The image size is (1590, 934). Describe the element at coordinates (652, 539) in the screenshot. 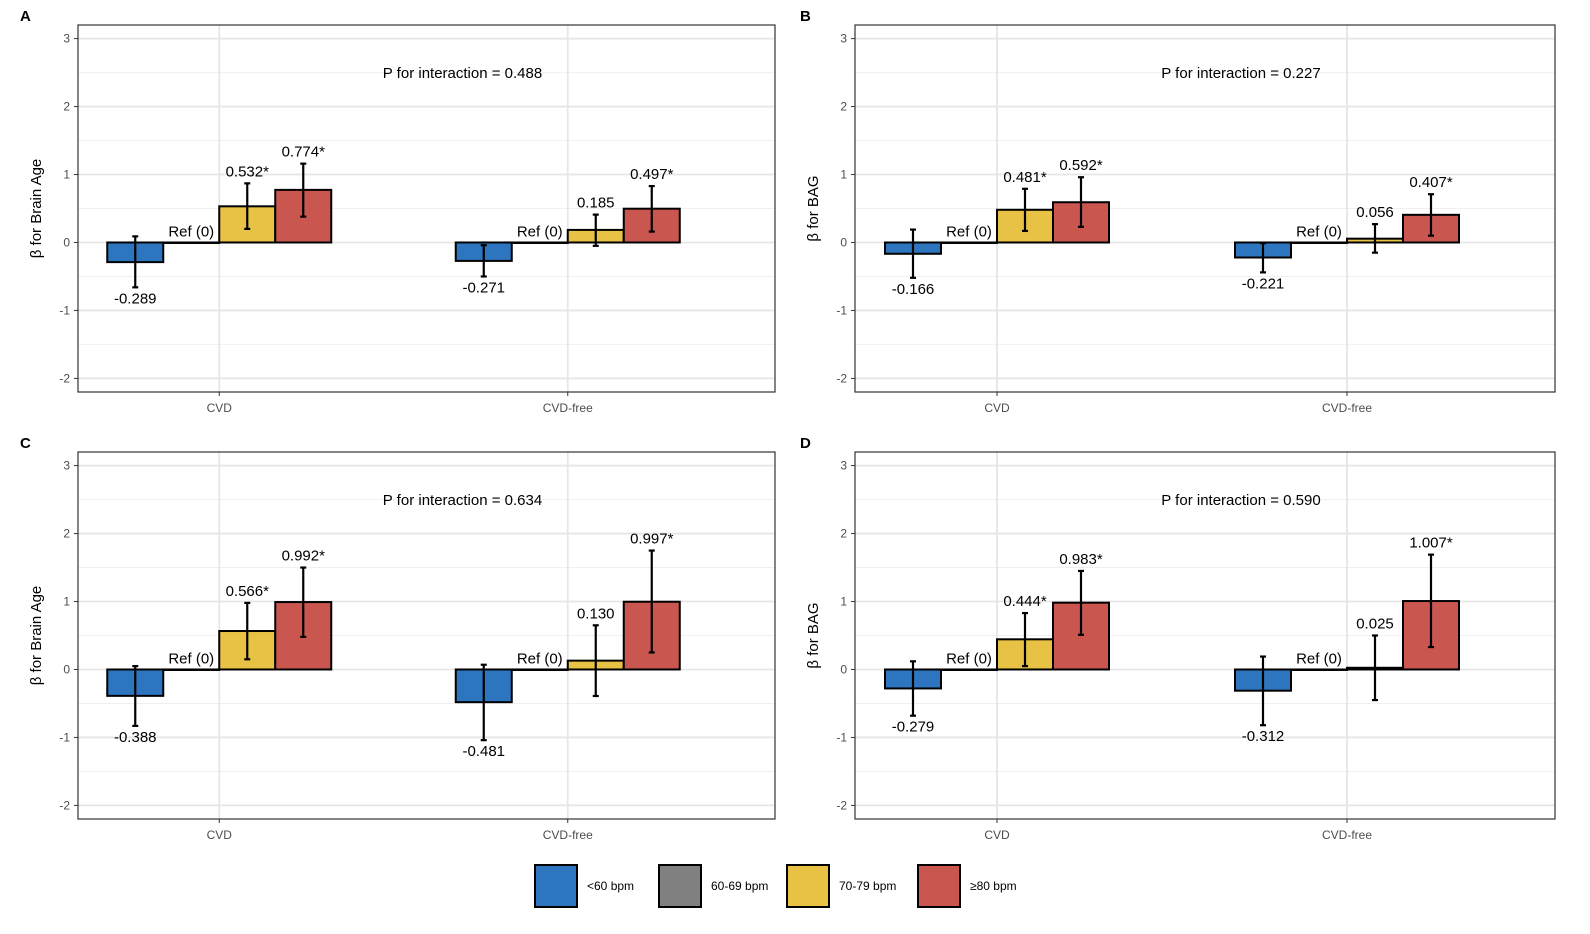

I see `data-label: 0.997*` at that location.